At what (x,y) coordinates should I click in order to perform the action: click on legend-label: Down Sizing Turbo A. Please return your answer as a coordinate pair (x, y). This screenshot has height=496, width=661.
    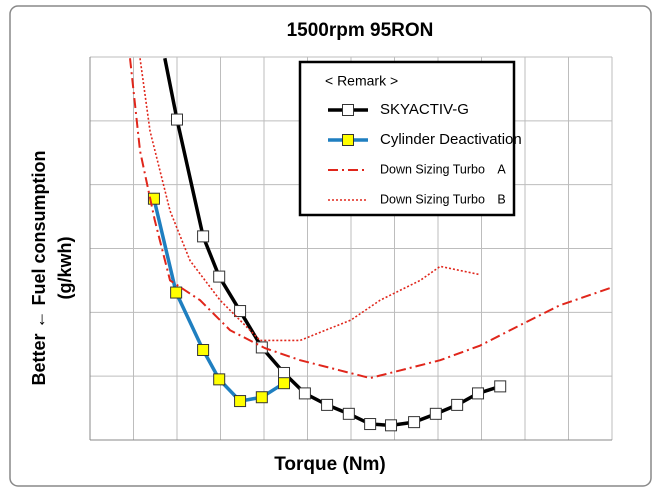
    Looking at the image, I should click on (443, 169).